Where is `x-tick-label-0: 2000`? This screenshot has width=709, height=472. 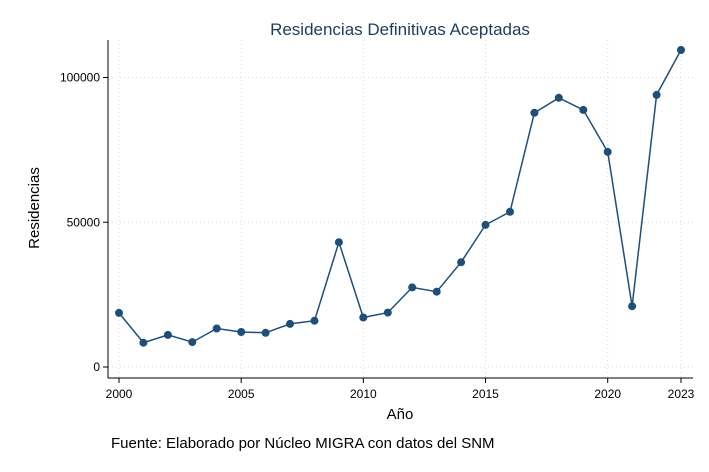 x-tick-label-0: 2000 is located at coordinates (119, 394).